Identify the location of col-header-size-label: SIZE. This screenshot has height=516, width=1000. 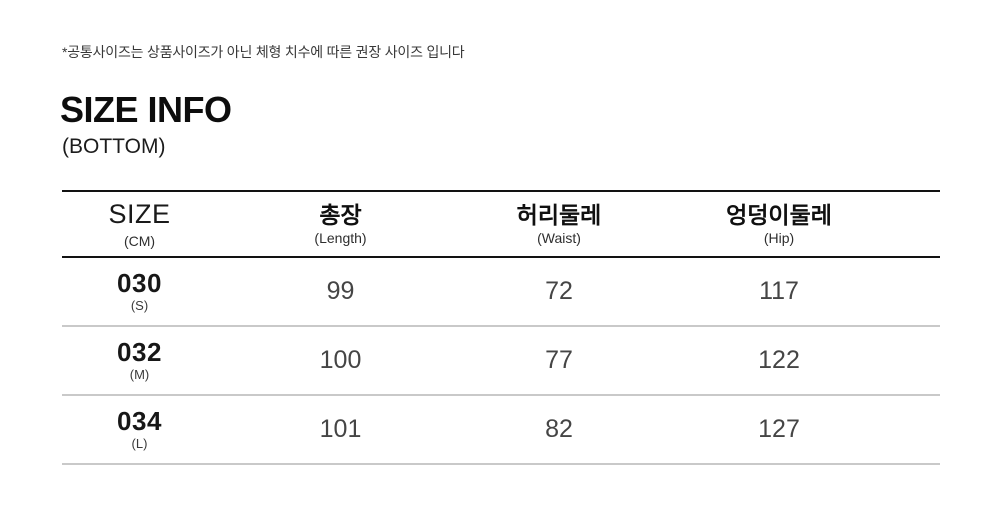
(139, 214).